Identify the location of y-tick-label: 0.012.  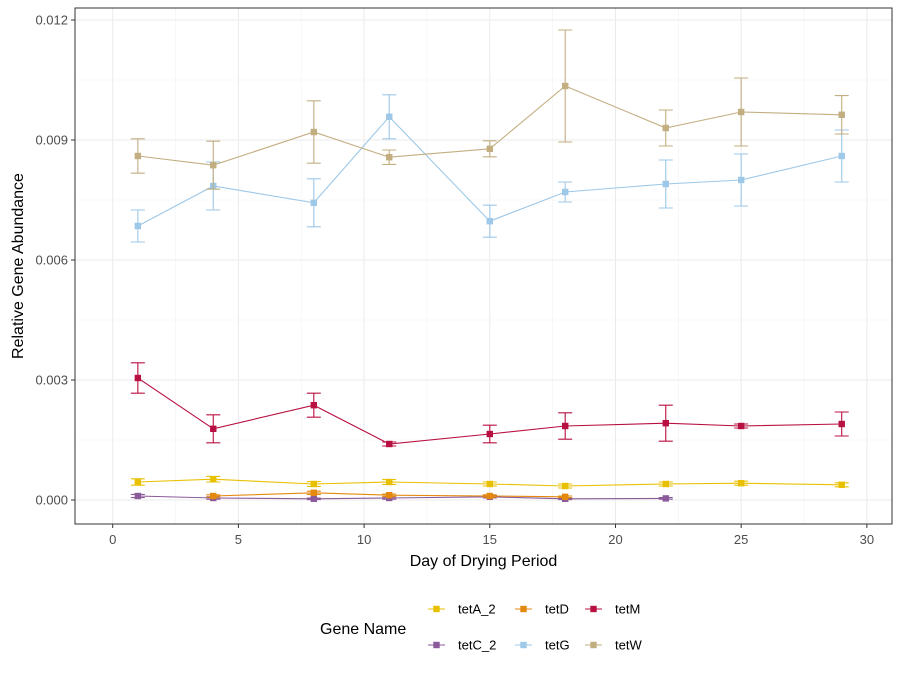
(51, 20).